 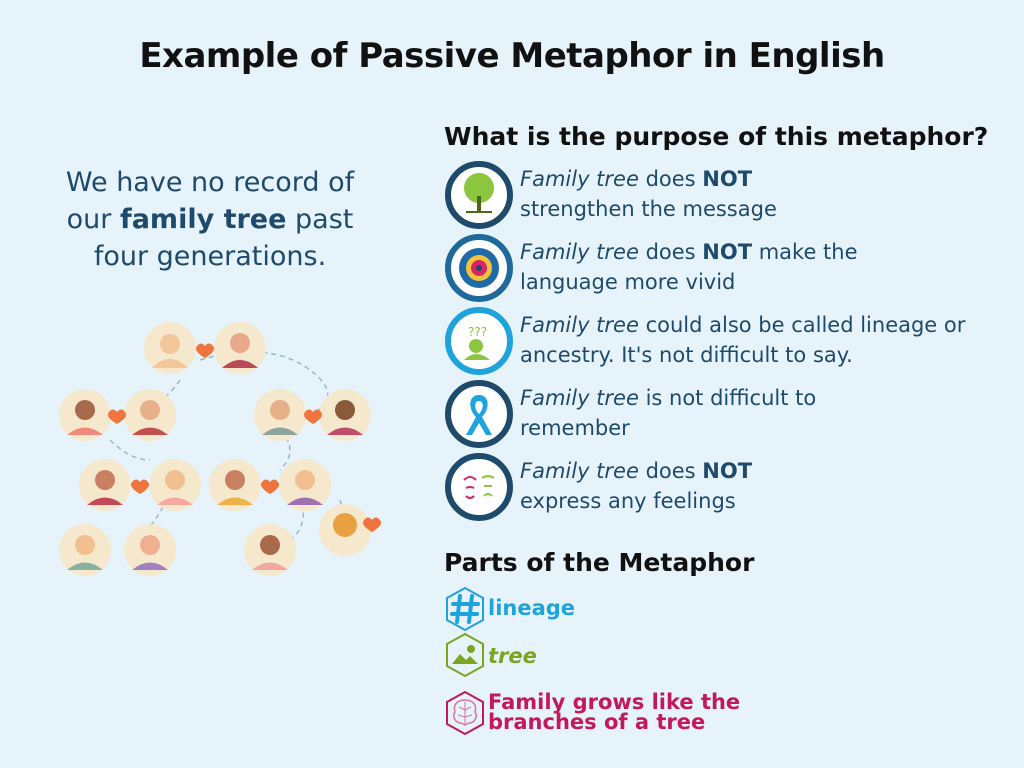 I want to click on family-tree-illustration, so click(x=220, y=449).